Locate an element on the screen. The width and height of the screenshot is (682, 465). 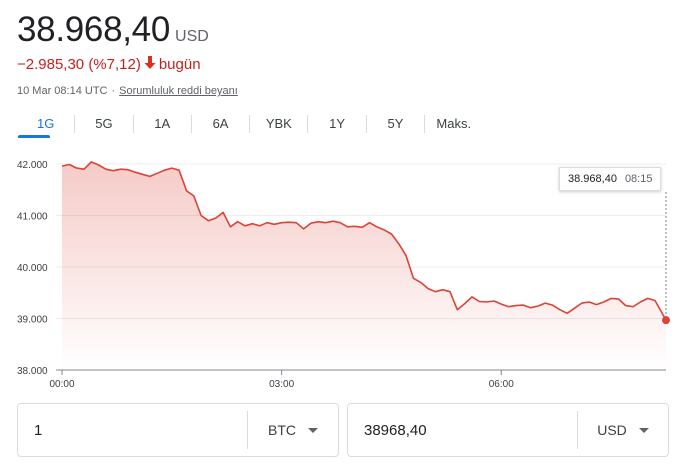
disclaimer-link: Sorumluluk reddi beyanı is located at coordinates (178, 91).